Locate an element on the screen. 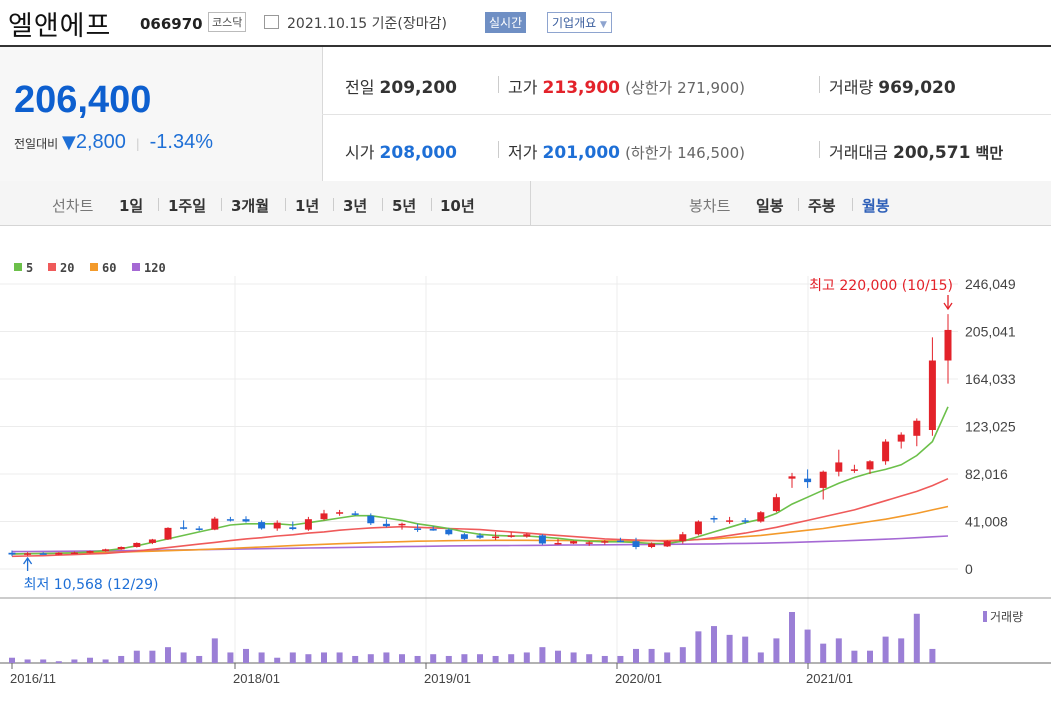 This screenshot has width=1051, height=708. line-chart-label: 선차트 is located at coordinates (73, 206).